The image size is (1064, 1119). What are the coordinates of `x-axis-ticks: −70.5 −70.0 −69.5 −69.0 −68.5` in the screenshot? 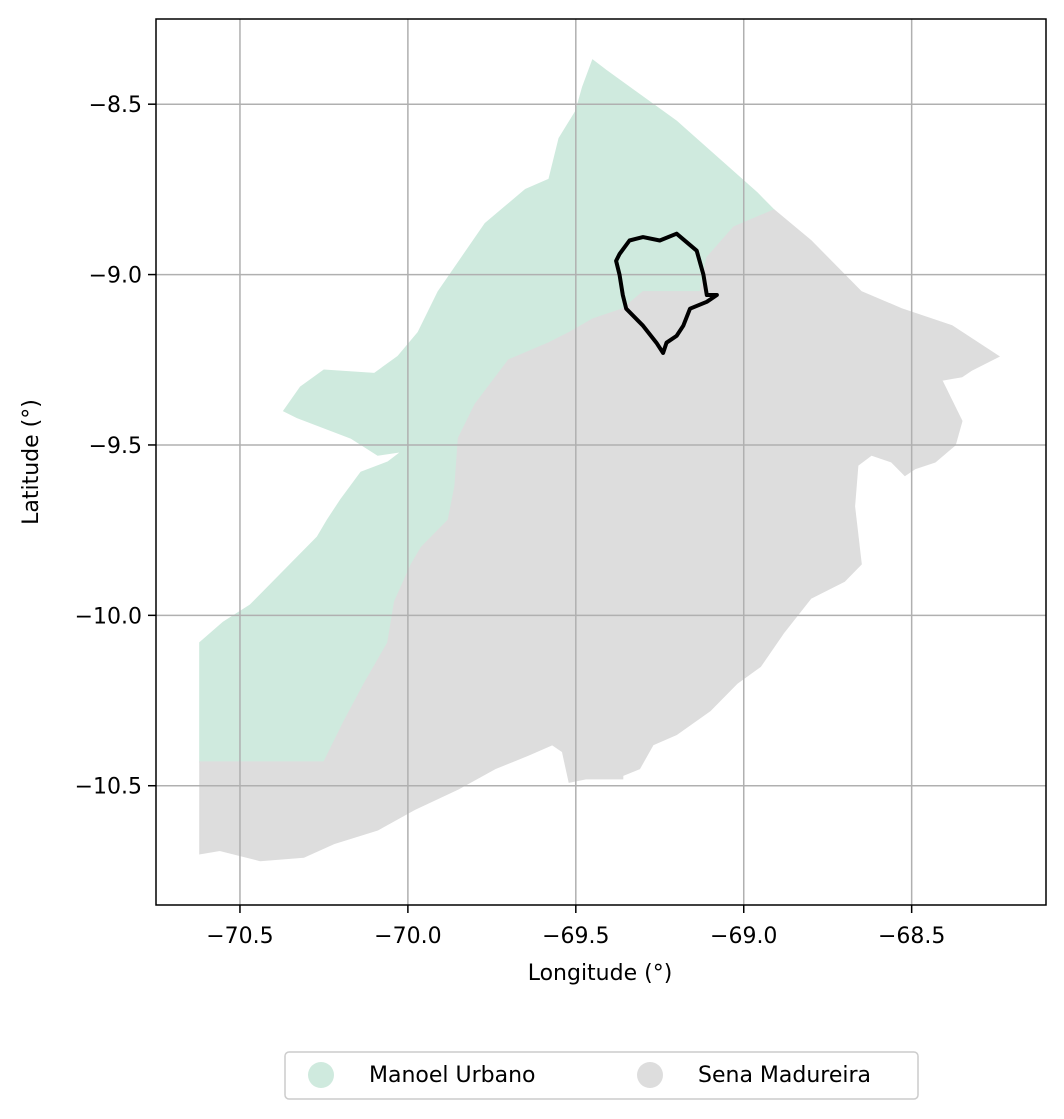 It's located at (575, 927).